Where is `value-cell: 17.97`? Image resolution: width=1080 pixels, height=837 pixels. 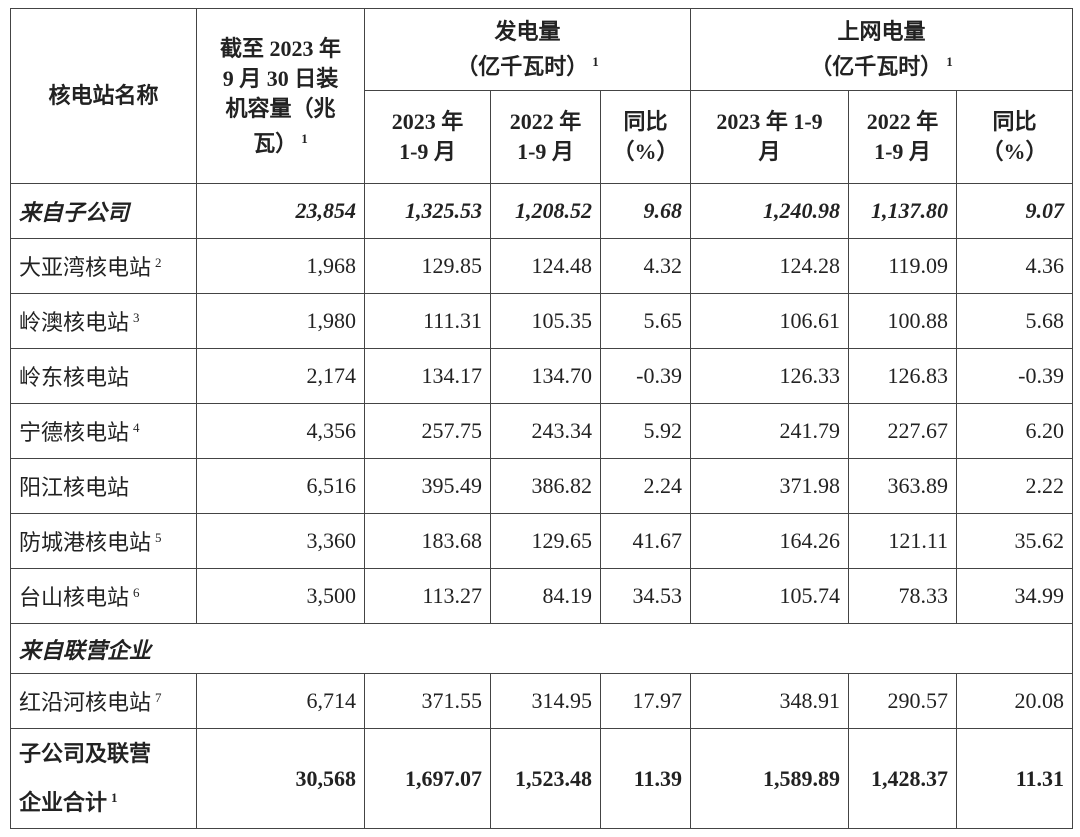
value-cell: 17.97 is located at coordinates (645, 701).